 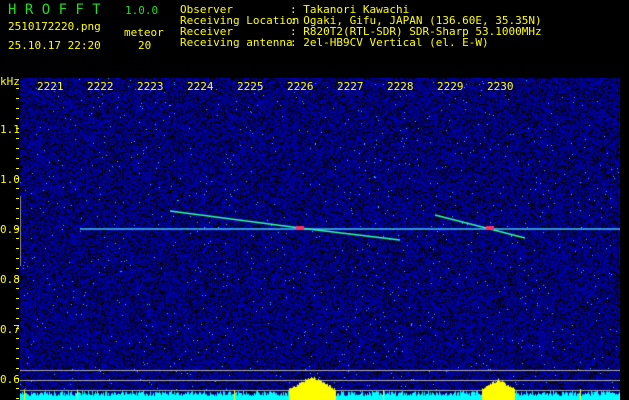 I want to click on meteor-label: meteor, so click(x=144, y=32).